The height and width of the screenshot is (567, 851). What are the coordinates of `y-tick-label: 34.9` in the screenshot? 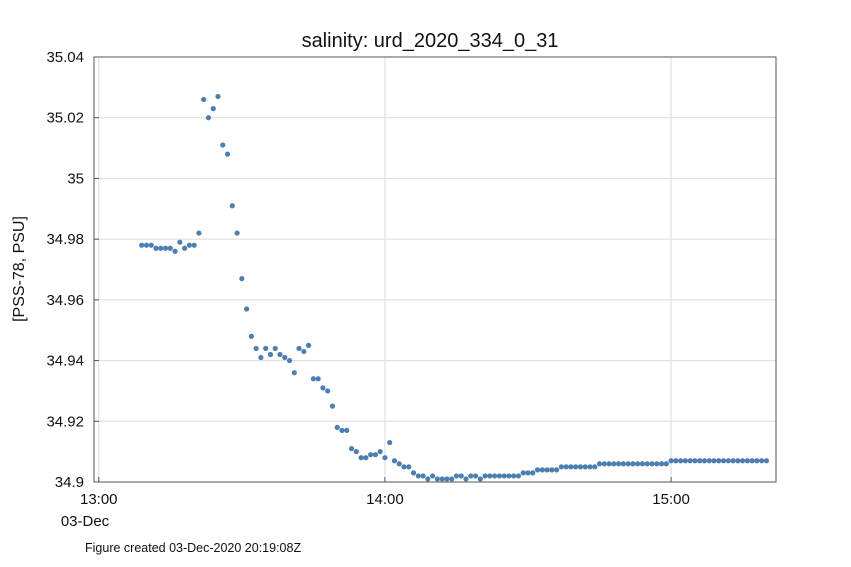 It's located at (69, 482).